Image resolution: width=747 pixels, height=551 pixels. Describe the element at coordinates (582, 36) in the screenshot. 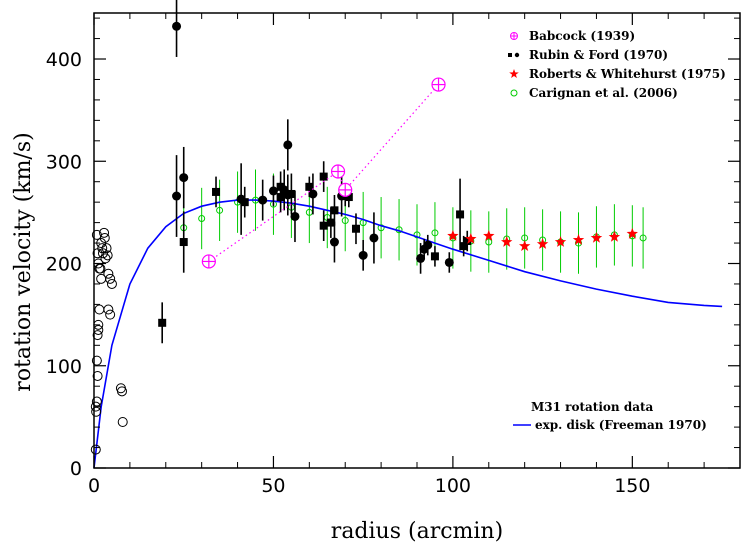

I see `legend-label: Babcock (1939)` at that location.